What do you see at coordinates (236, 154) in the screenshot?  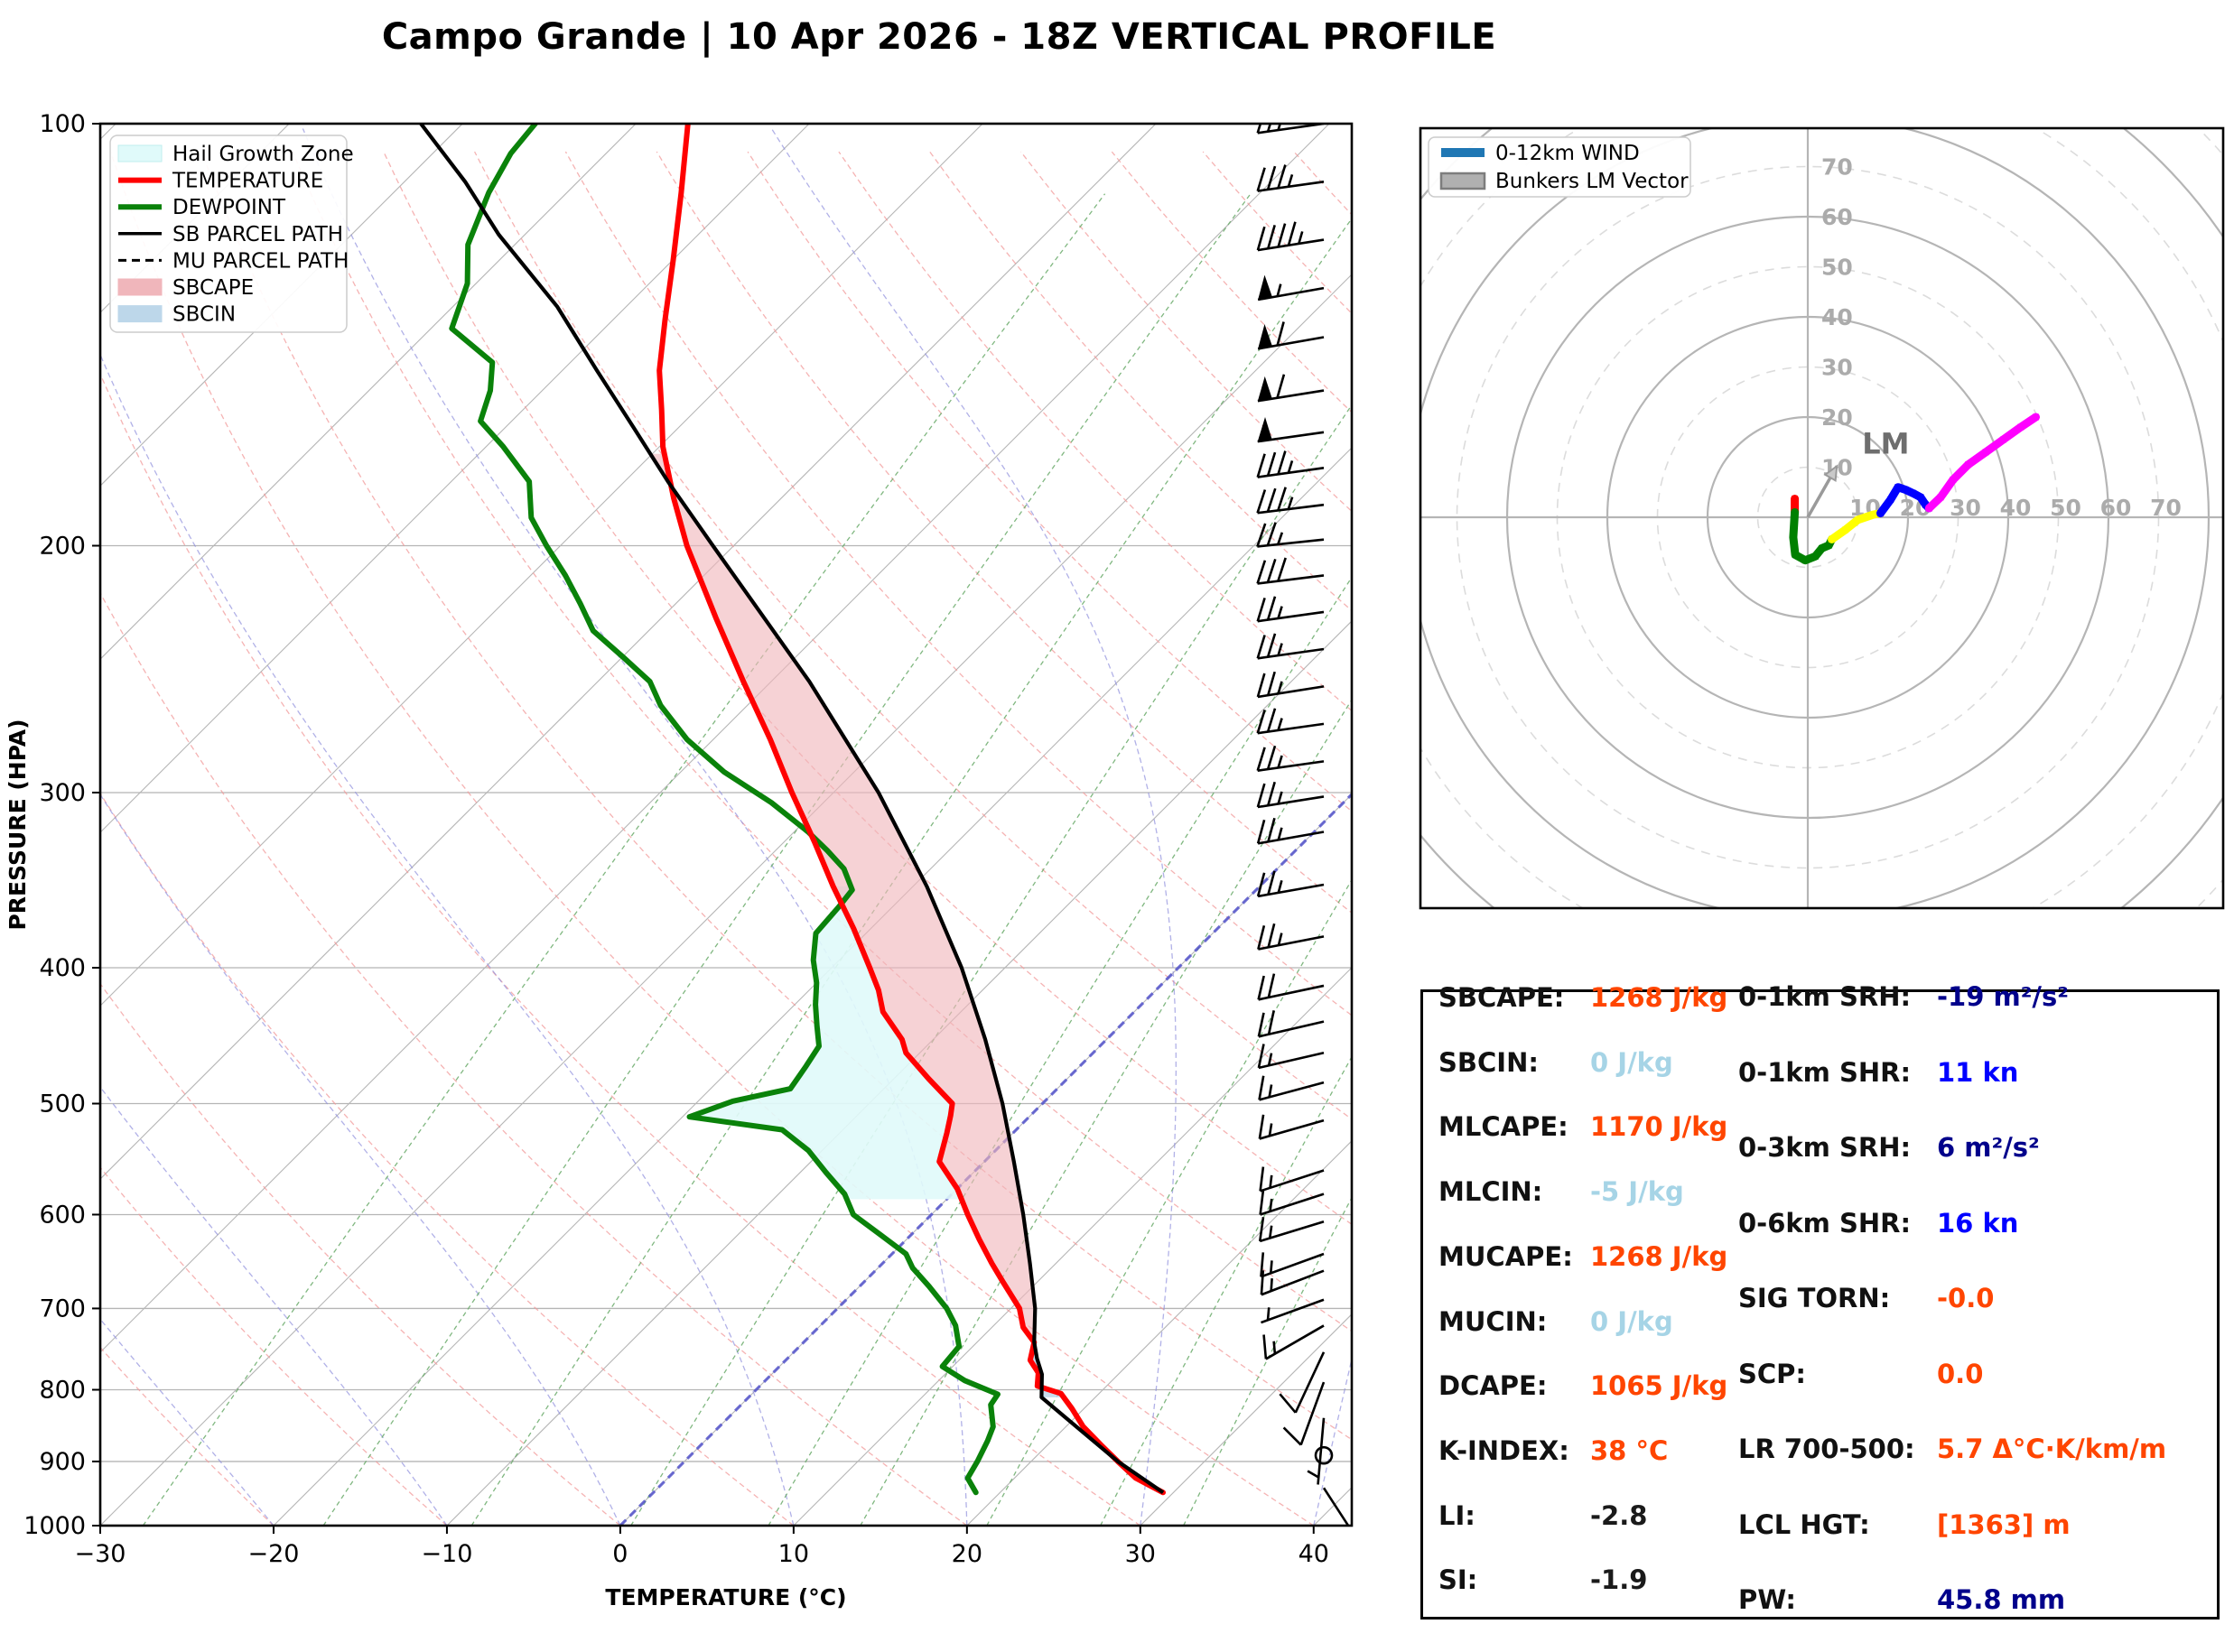 I see `legend-item: Hail Growth Zone` at bounding box center [236, 154].